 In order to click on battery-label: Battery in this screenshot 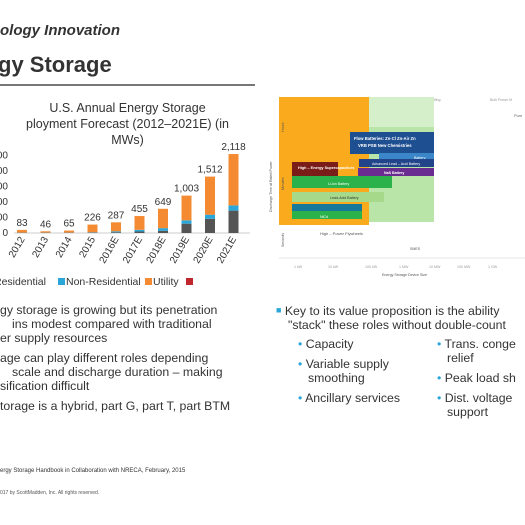, I will do `click(420, 158)`.